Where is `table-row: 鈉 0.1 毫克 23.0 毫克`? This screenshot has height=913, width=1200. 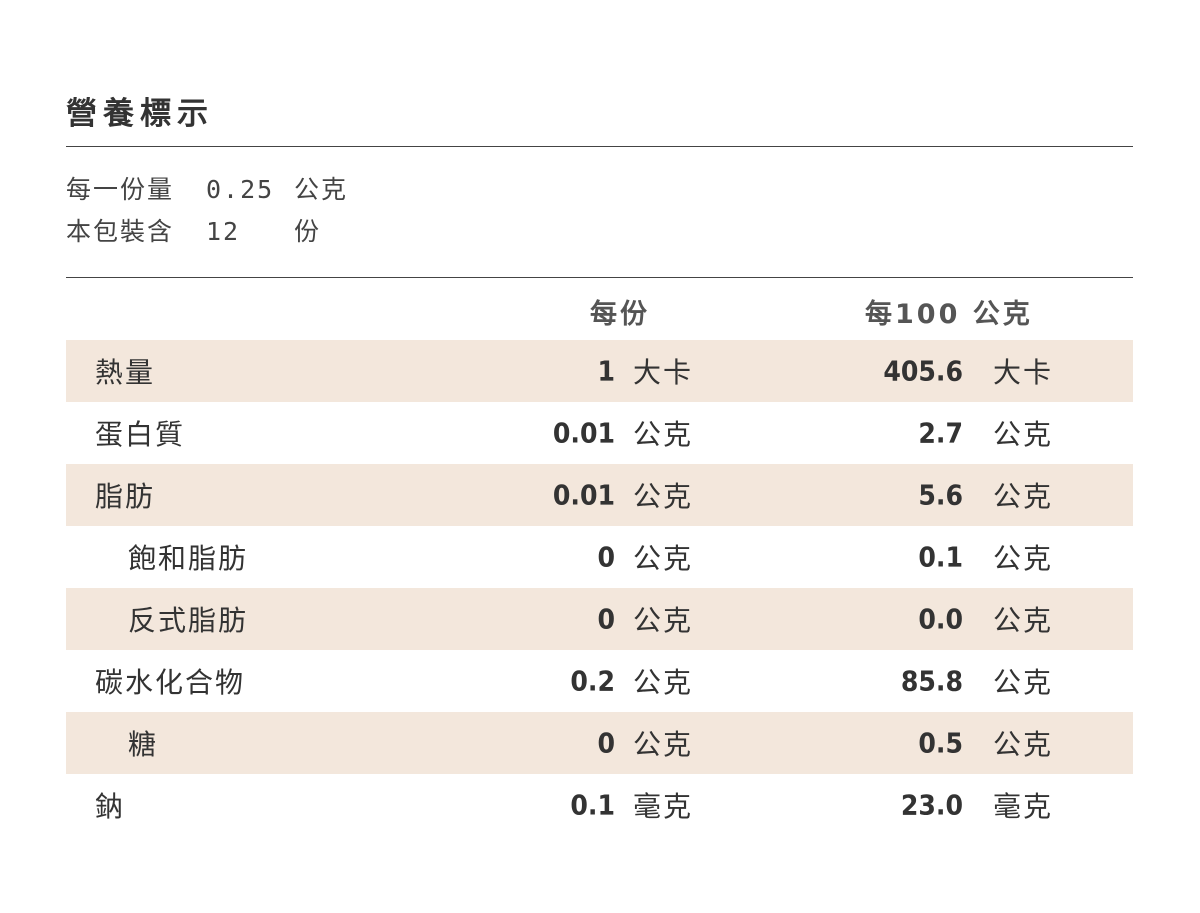
table-row: 鈉 0.1 毫克 23.0 毫克 is located at coordinates (599, 805).